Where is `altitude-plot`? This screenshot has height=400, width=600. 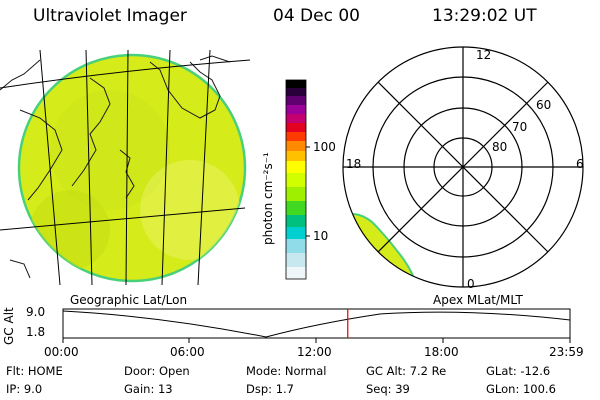 altitude-plot is located at coordinates (316, 325).